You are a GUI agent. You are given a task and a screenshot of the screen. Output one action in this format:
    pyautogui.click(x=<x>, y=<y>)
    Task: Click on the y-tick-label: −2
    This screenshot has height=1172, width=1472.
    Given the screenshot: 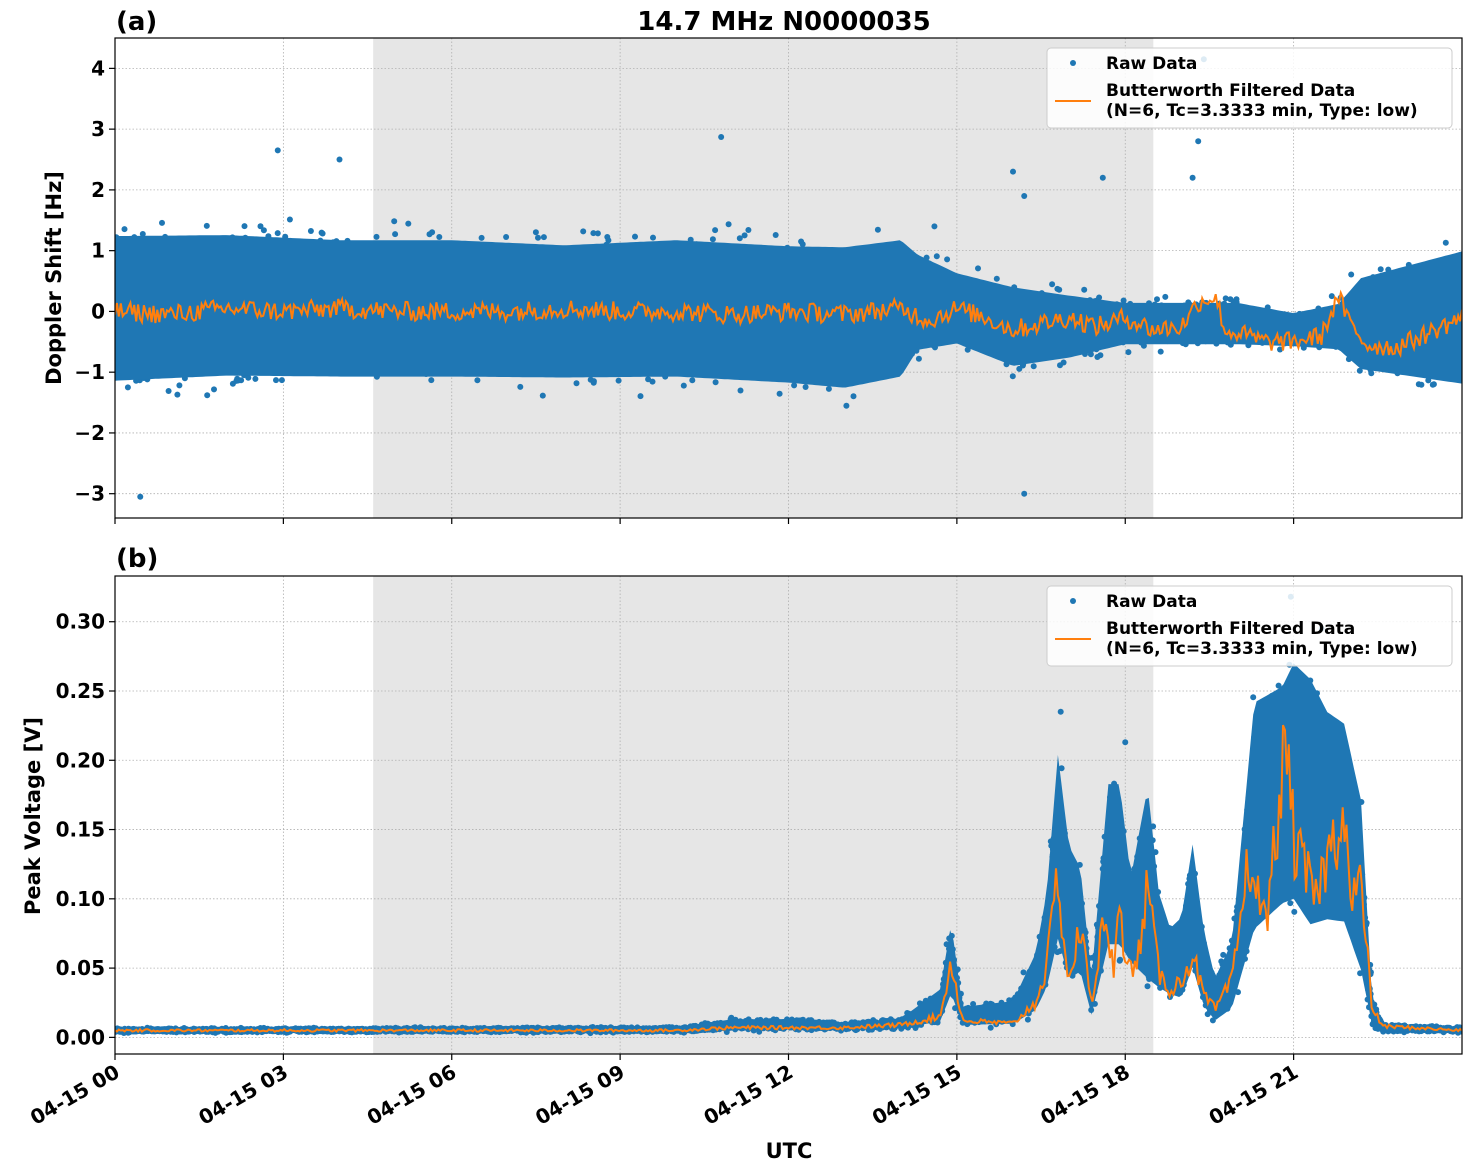 What is the action you would take?
    pyautogui.click(x=89, y=433)
    